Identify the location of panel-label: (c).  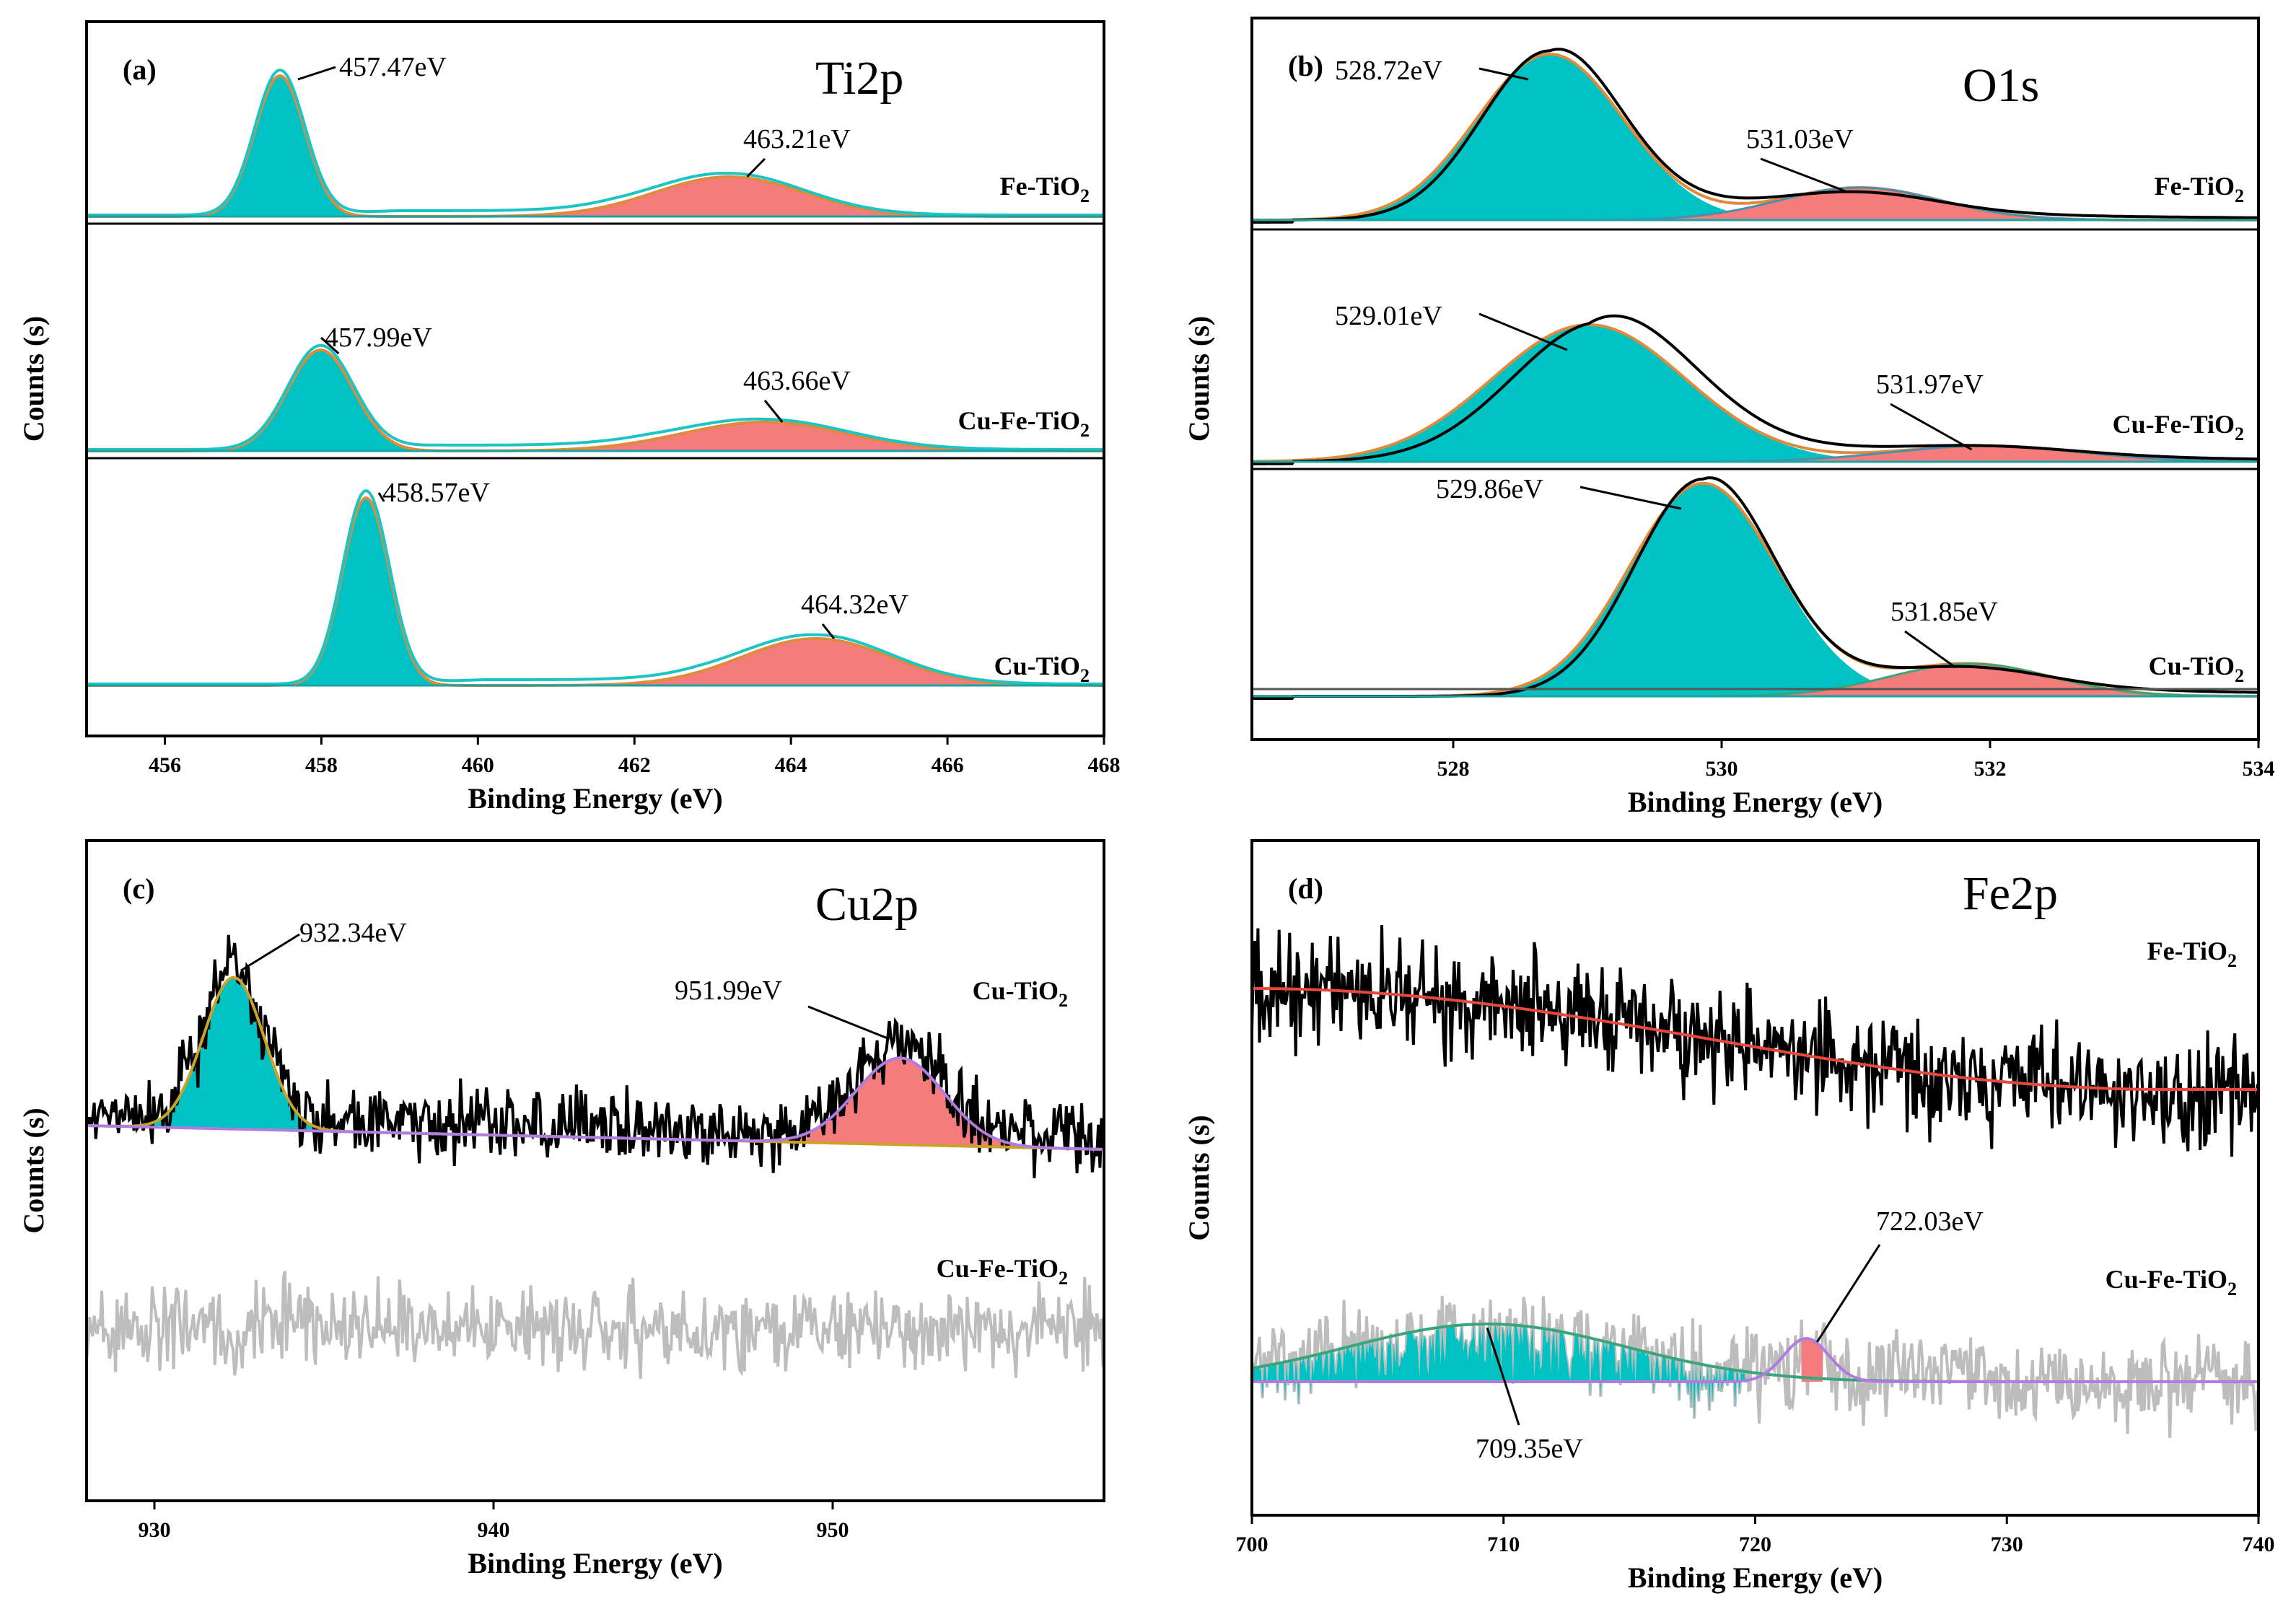
(138, 888).